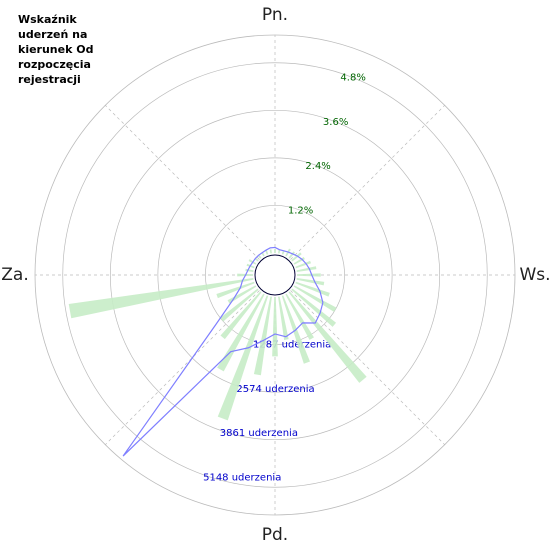  Describe the element at coordinates (300, 210) in the screenshot. I see `y-tick-label: 1.2%` at that location.